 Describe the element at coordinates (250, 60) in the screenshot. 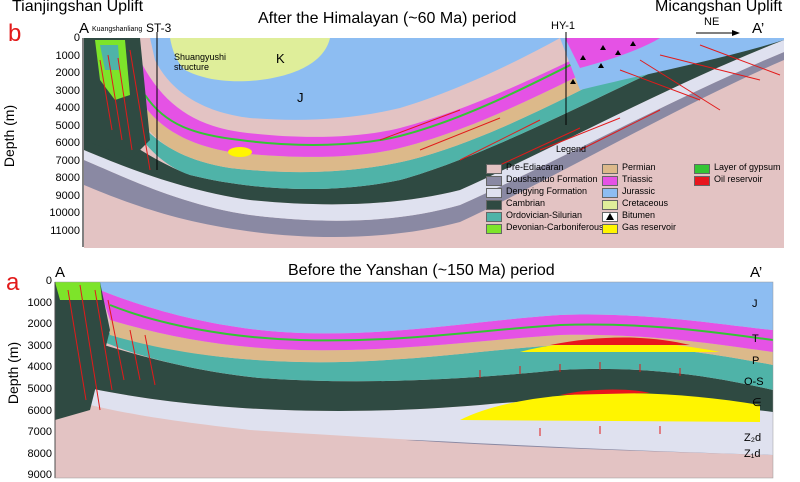

I see `cretaceous-unit` at that location.